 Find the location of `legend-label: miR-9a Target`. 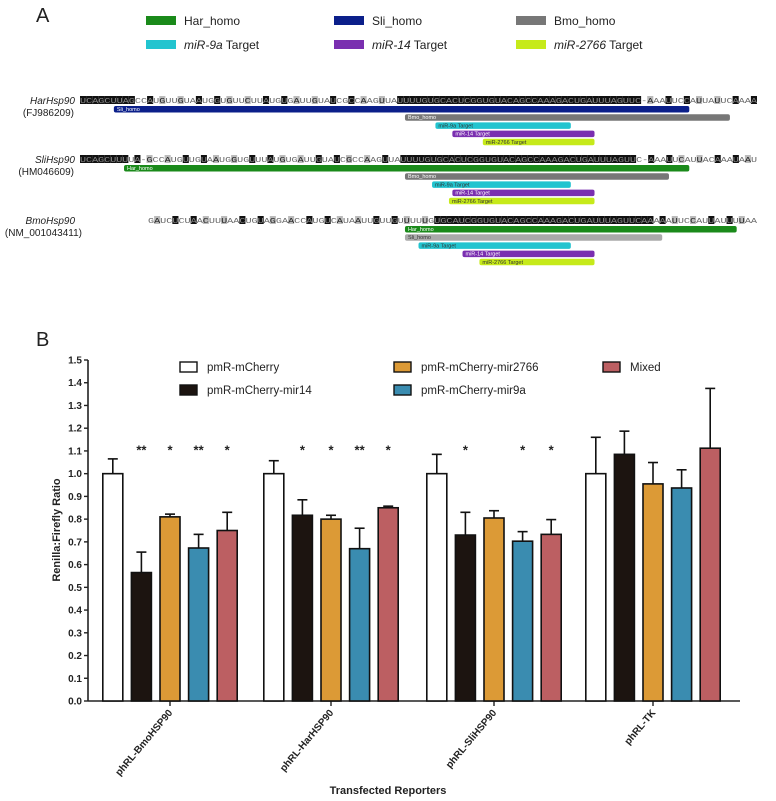

legend-label: miR-9a Target is located at coordinates (222, 45).